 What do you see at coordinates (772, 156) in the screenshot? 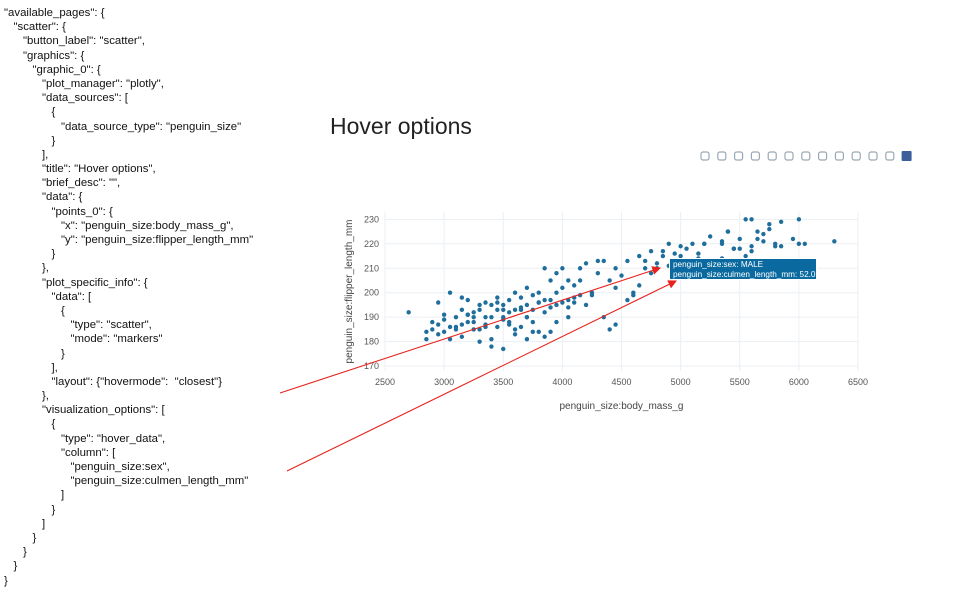
I see `lasso-icon` at bounding box center [772, 156].